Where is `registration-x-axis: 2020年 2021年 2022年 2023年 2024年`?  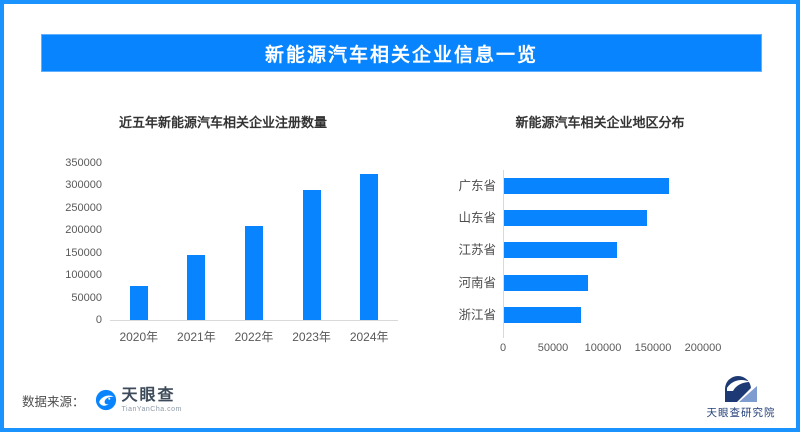
registration-x-axis: 2020年 2021年 2022年 2023年 2024年 is located at coordinates (254, 336).